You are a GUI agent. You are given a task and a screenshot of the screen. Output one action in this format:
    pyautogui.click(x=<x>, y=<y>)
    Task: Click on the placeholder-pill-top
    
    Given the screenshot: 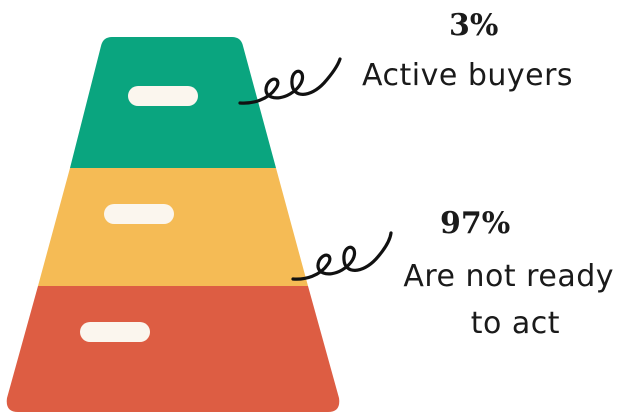 What is the action you would take?
    pyautogui.click(x=163, y=96)
    